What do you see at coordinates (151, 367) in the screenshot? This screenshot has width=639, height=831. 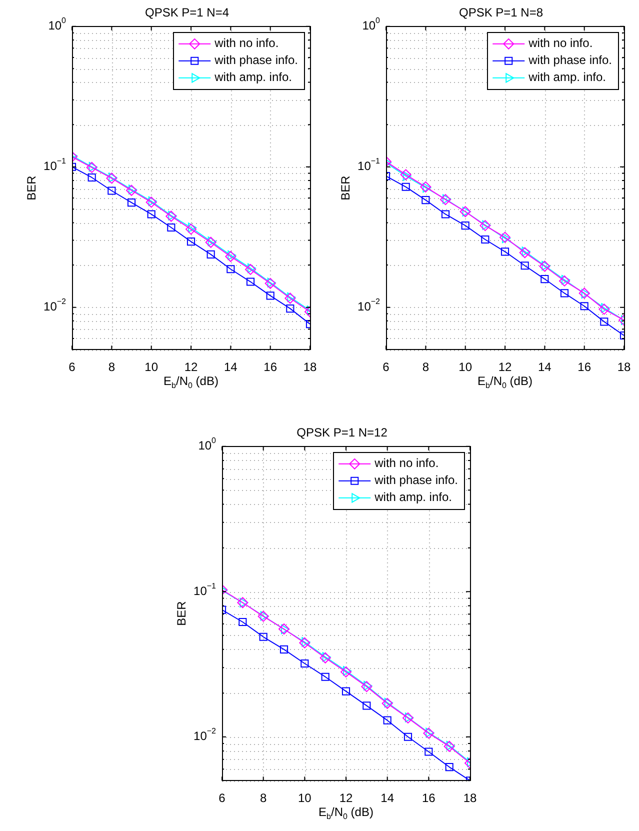 I see `x-tick-label: 10` at bounding box center [151, 367].